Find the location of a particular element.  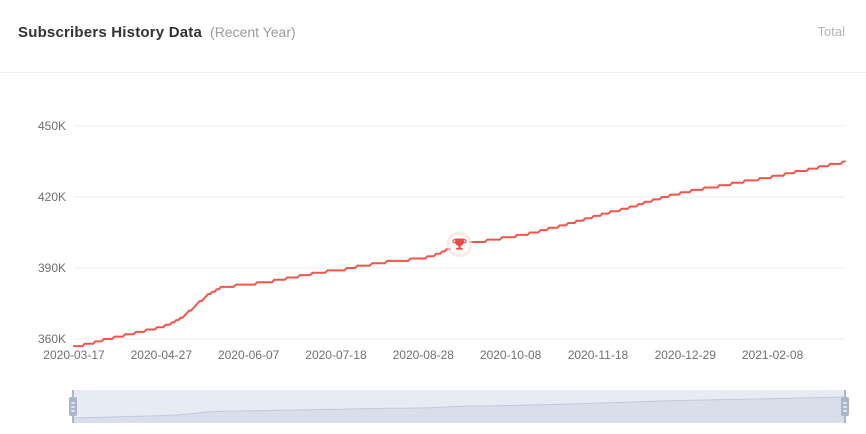

svg-text: 2021-02-08 is located at coordinates (773, 355).